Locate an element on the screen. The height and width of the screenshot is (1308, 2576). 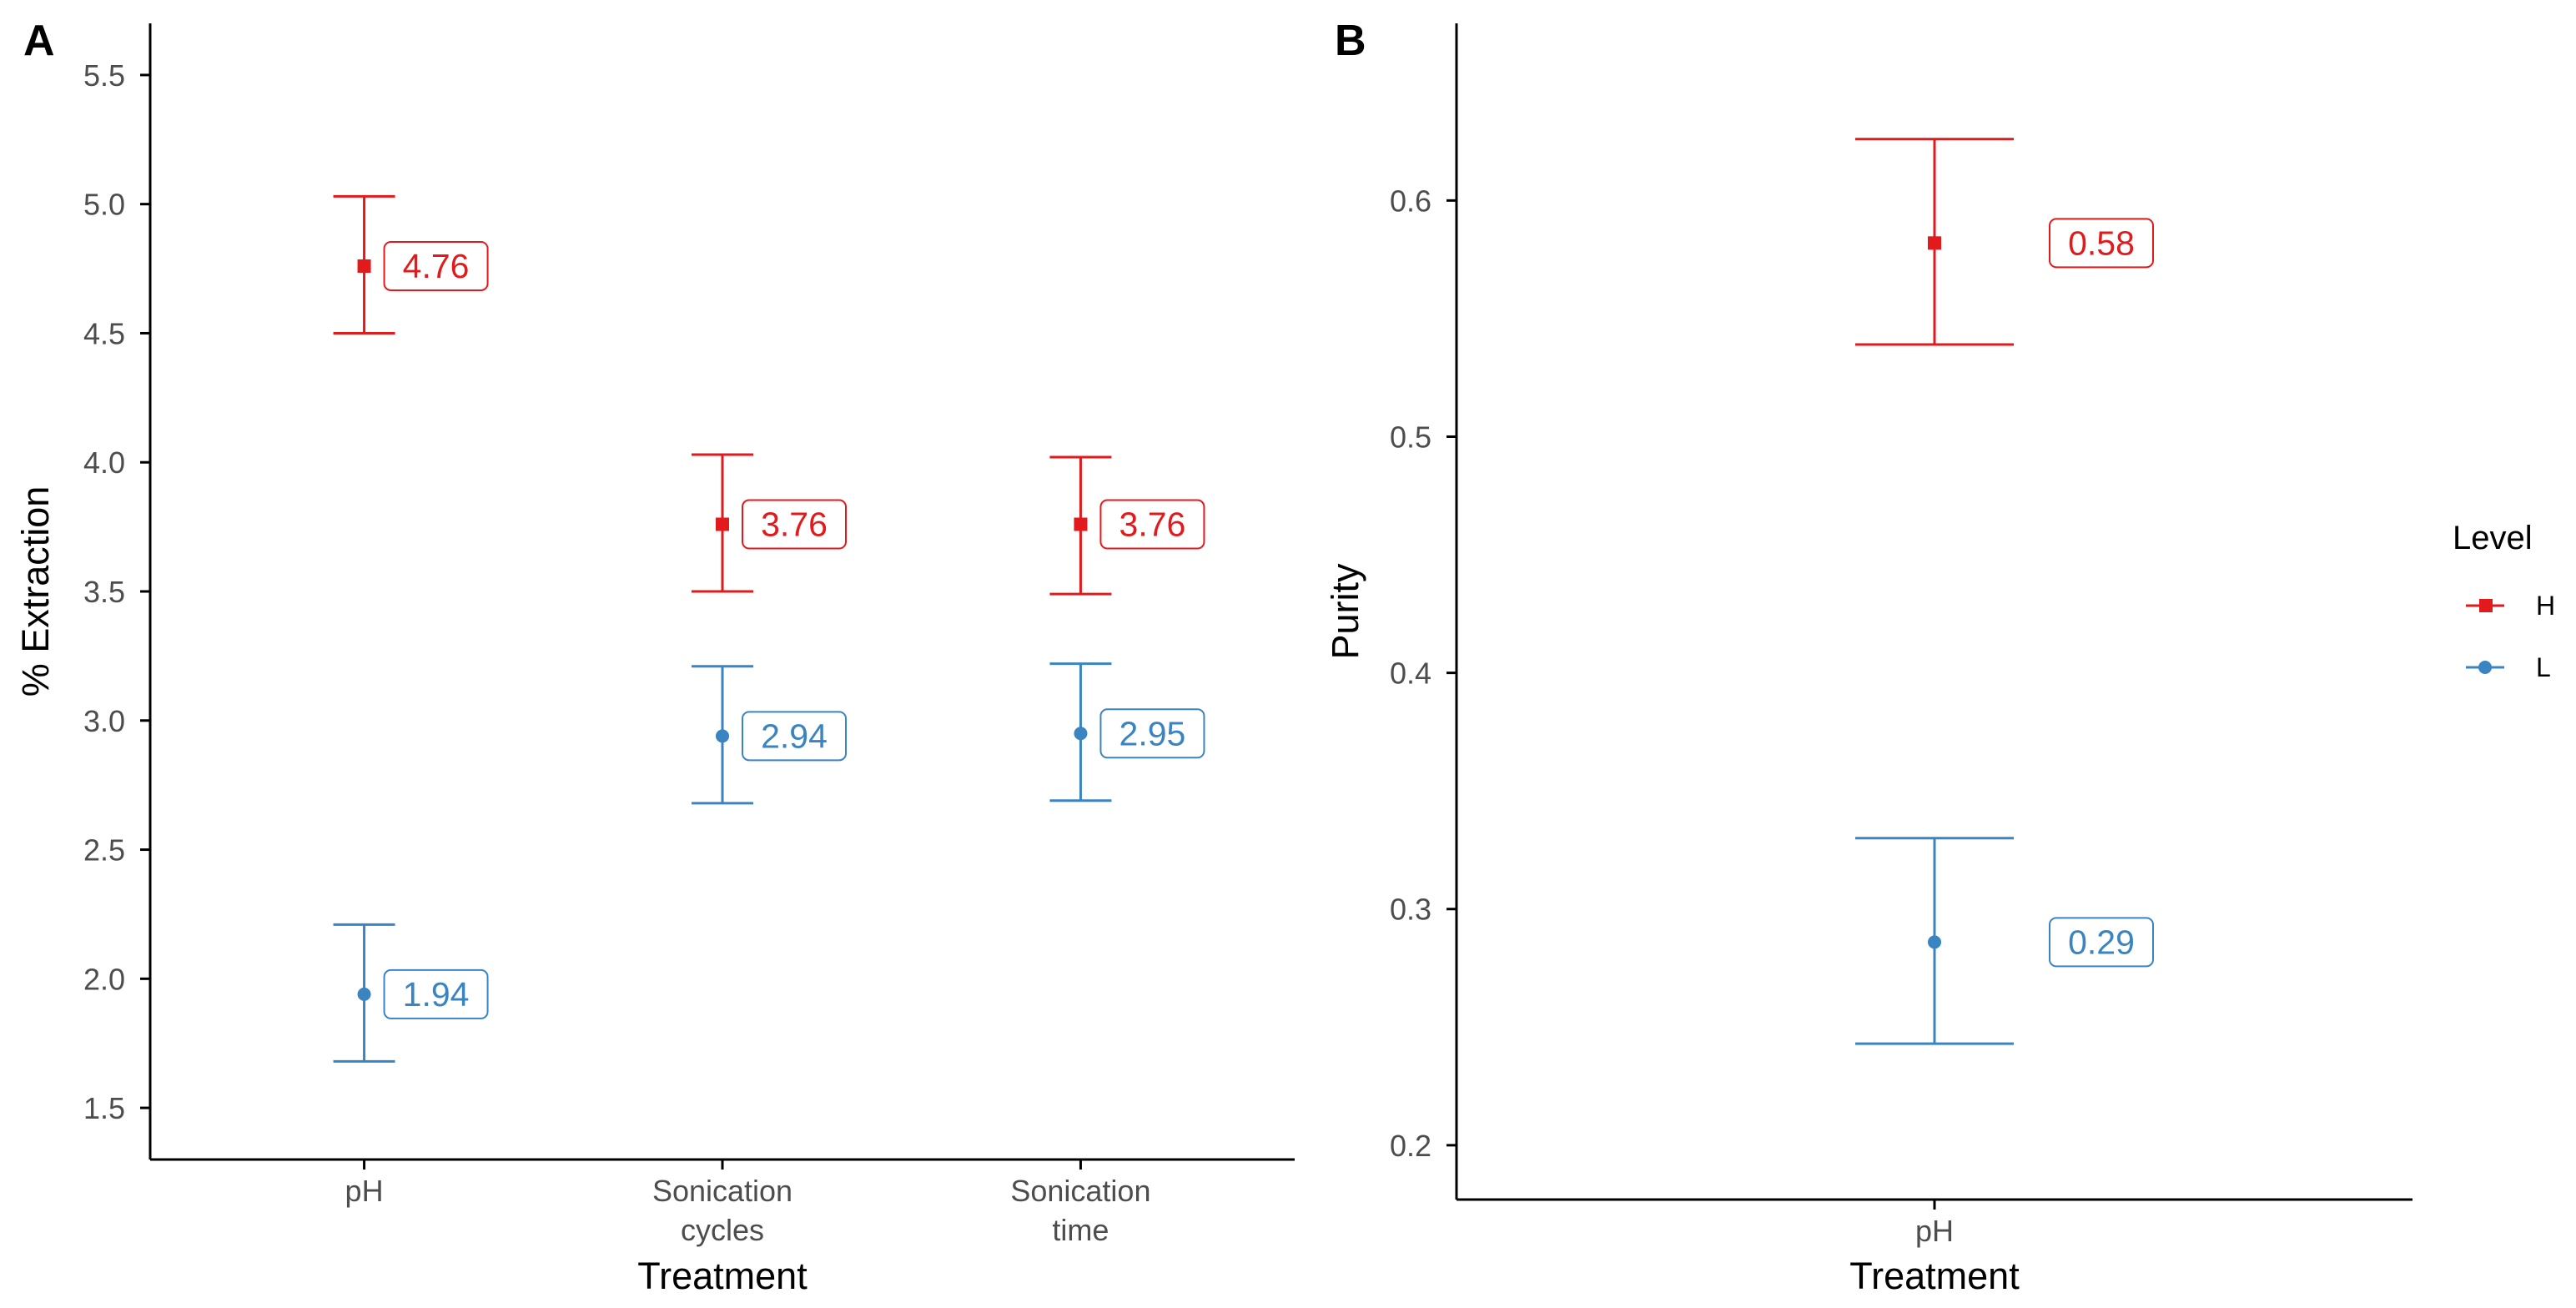
legend-label: H is located at coordinates (2545, 606).